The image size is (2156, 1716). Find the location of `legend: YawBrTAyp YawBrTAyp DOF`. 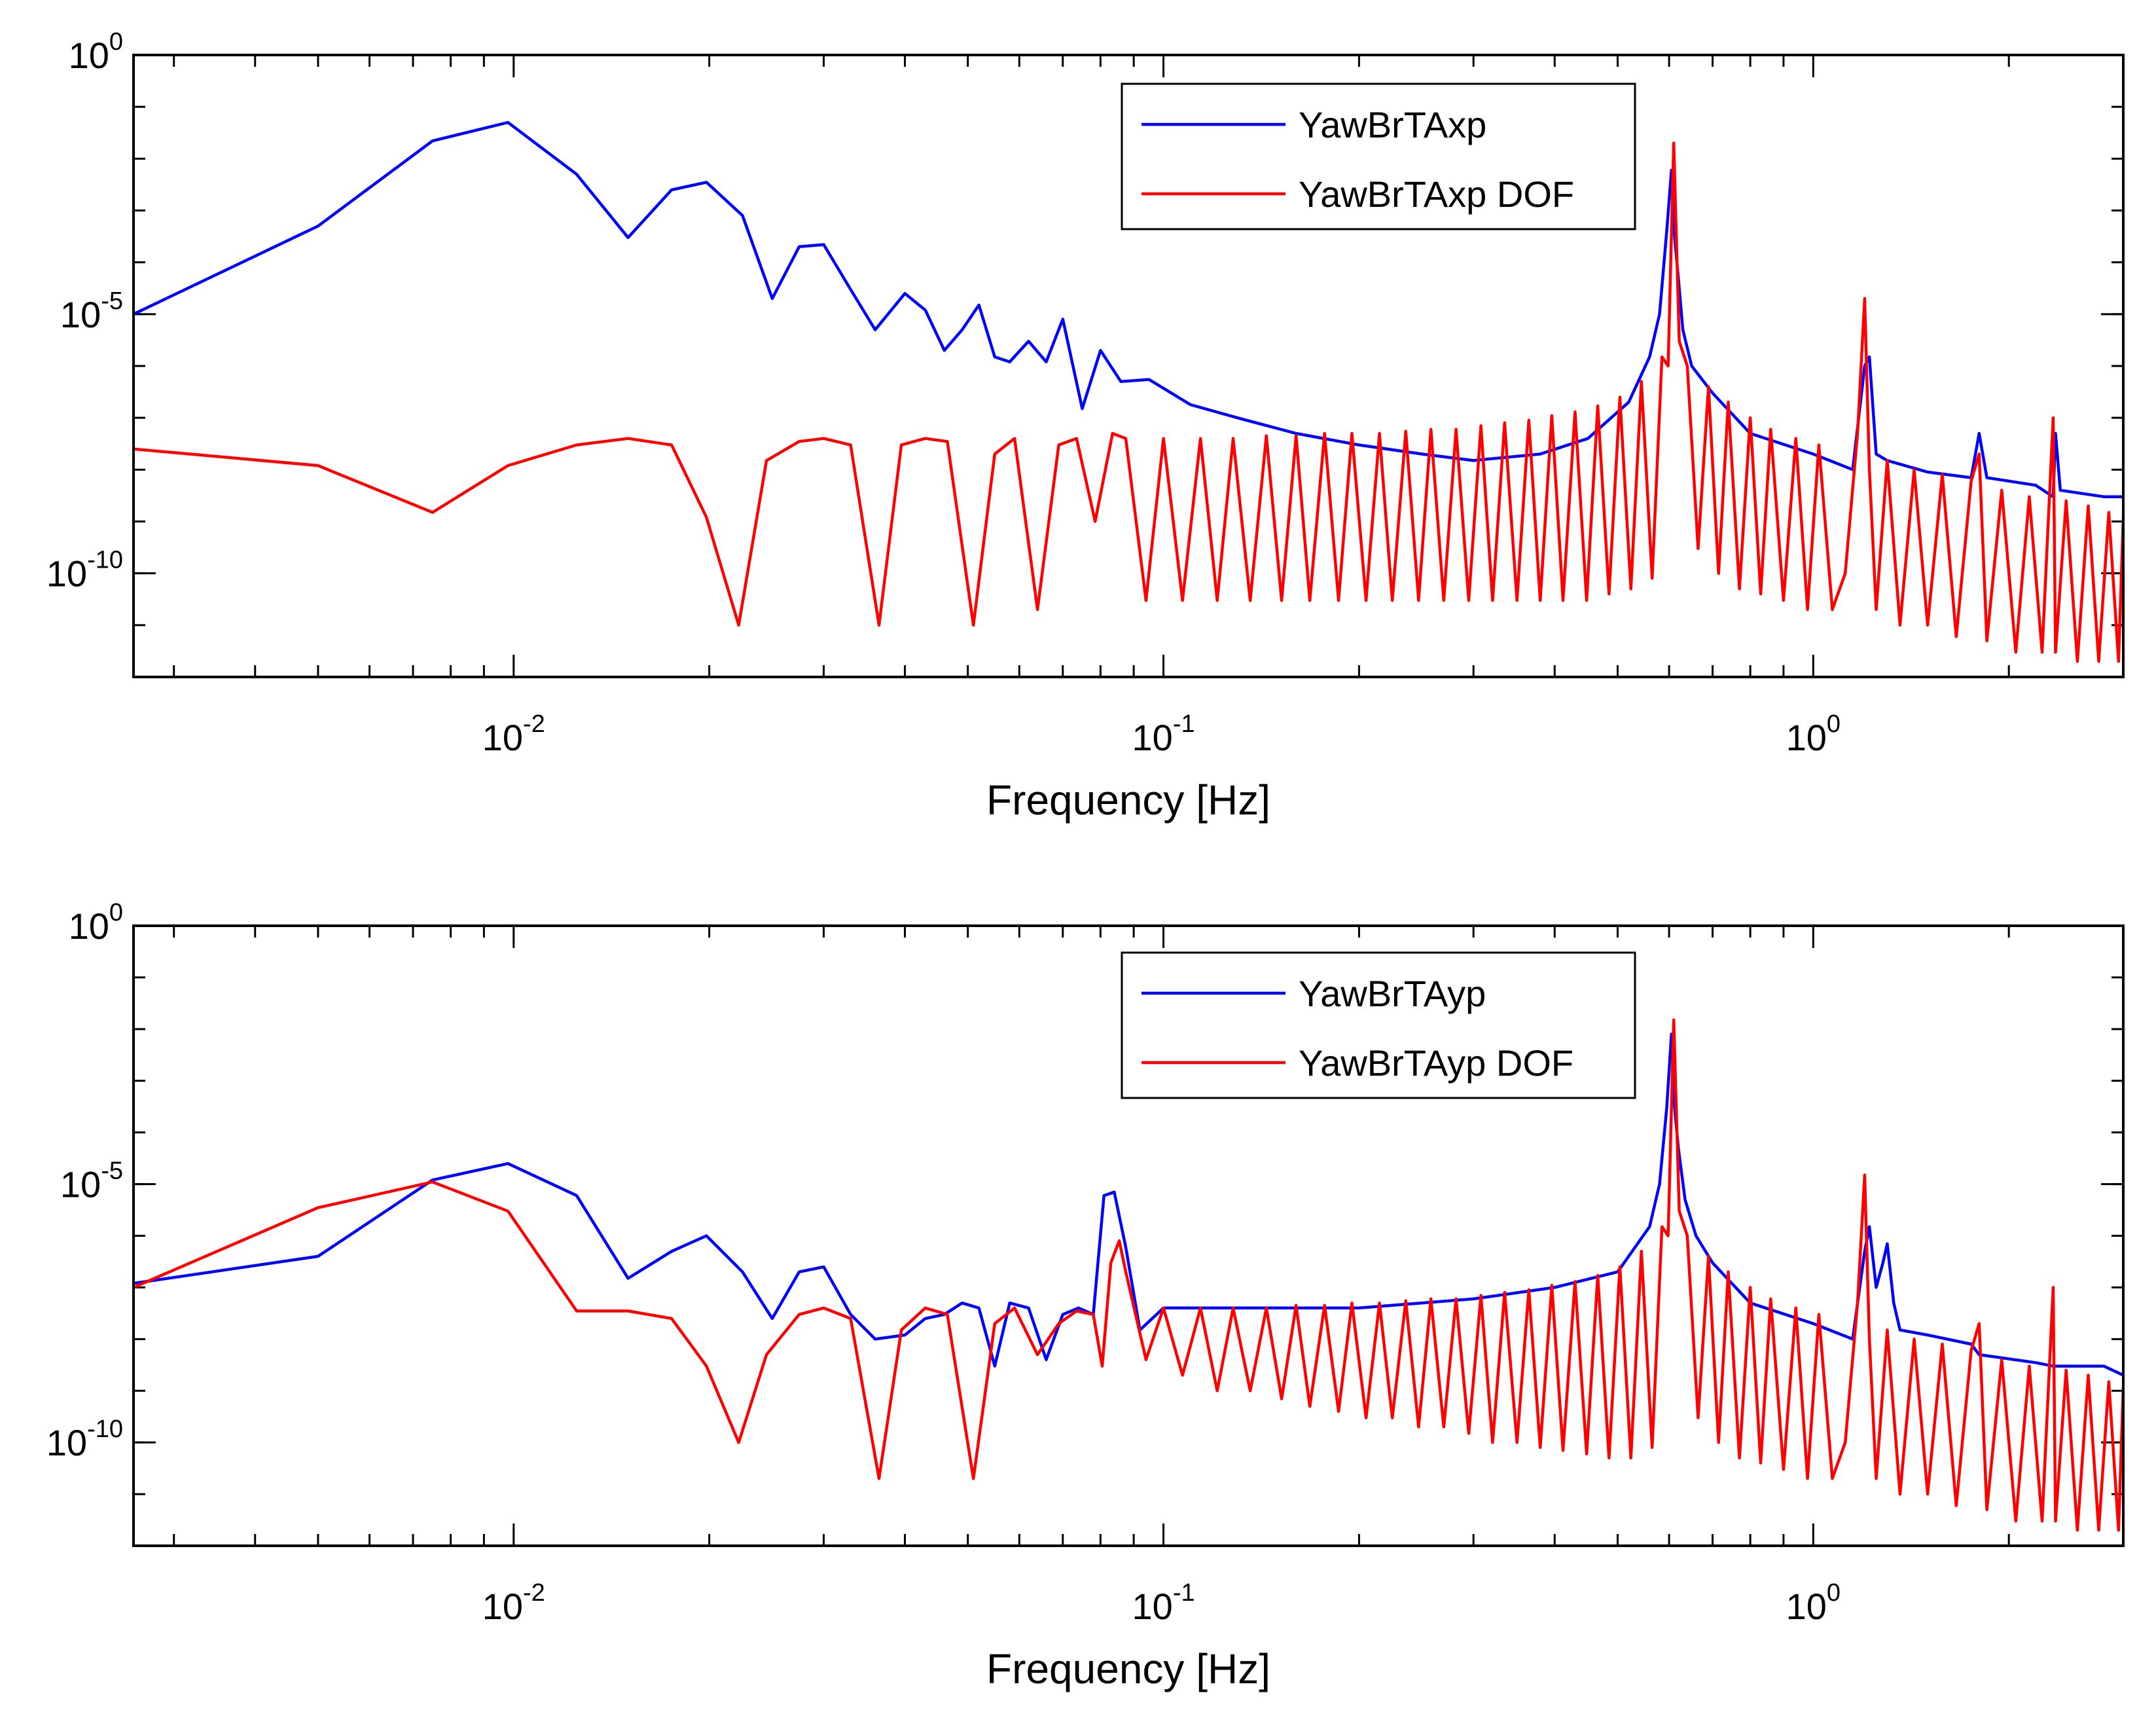

legend: YawBrTAyp YawBrTAyp DOF is located at coordinates (1378, 1025).